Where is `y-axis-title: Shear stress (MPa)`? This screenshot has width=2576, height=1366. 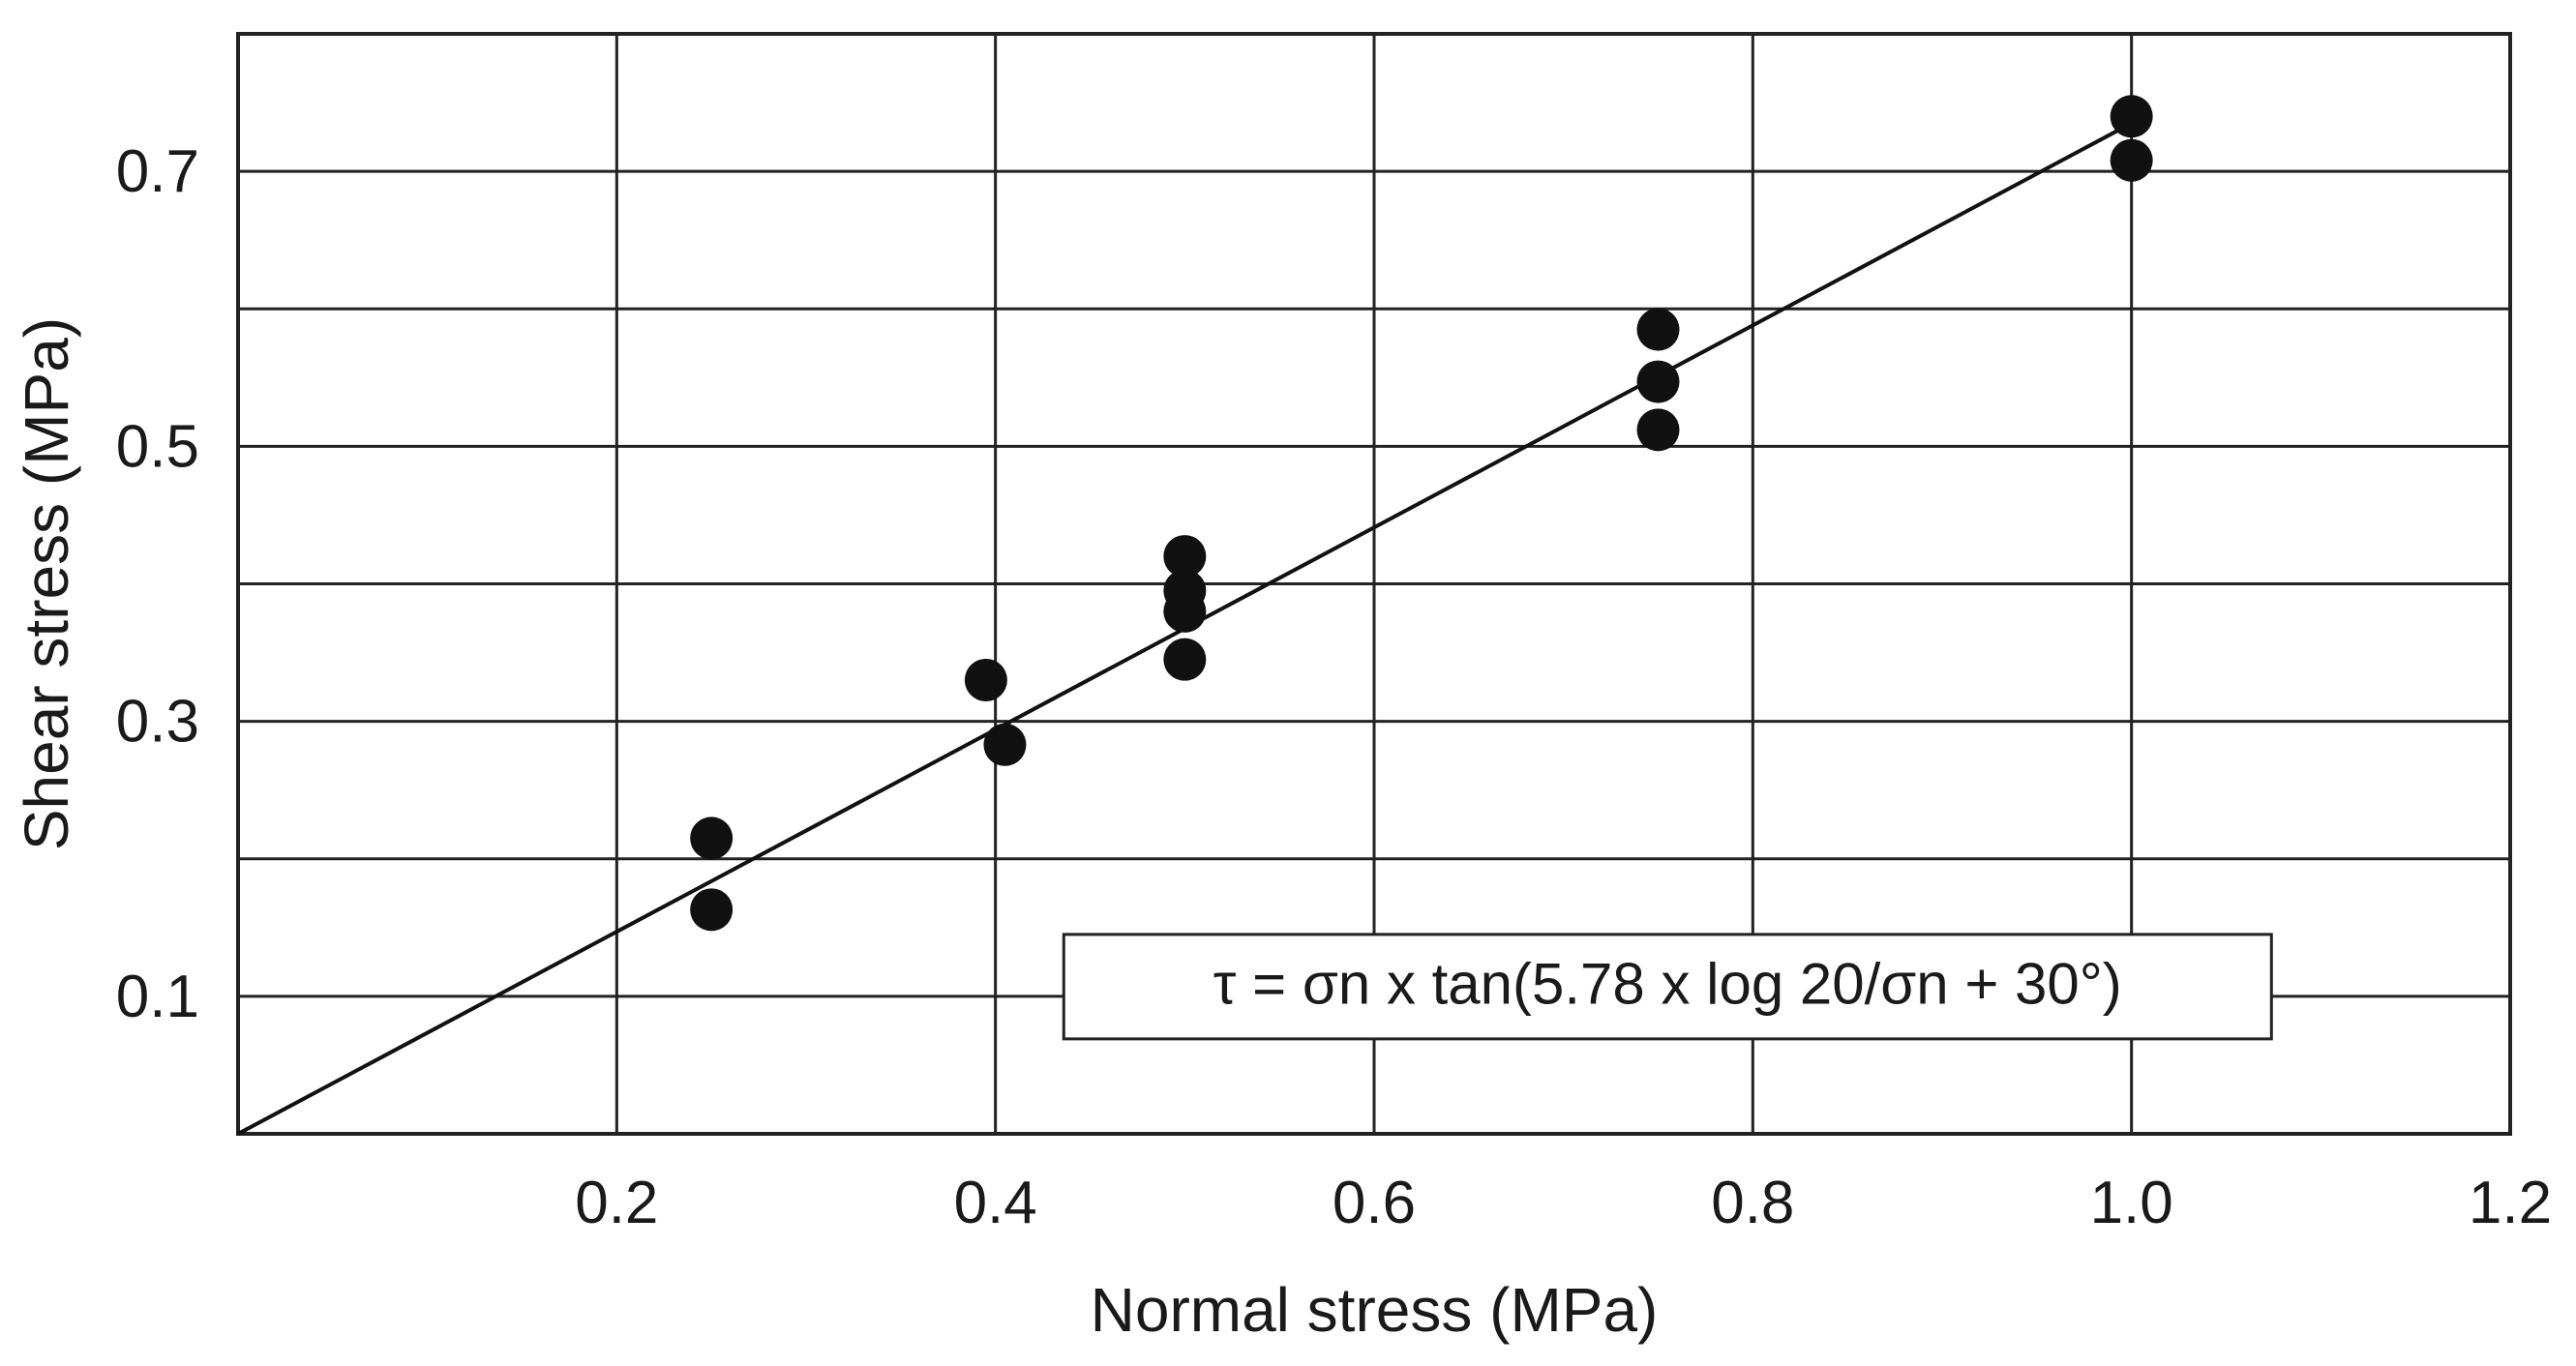 y-axis-title: Shear stress (MPa) is located at coordinates (46, 584).